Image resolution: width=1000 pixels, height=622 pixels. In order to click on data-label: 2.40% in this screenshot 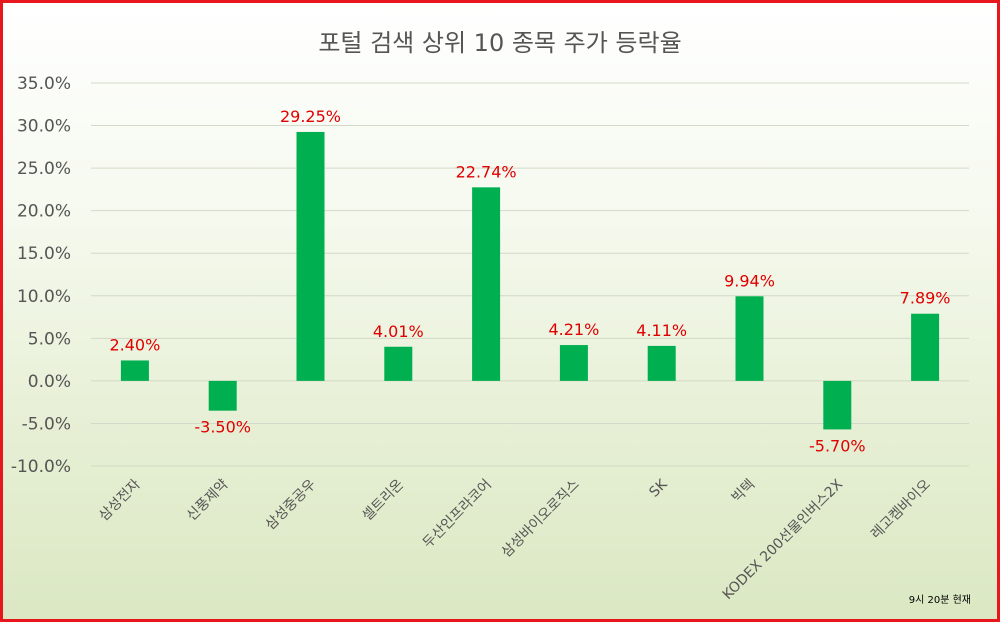, I will do `click(134, 344)`.